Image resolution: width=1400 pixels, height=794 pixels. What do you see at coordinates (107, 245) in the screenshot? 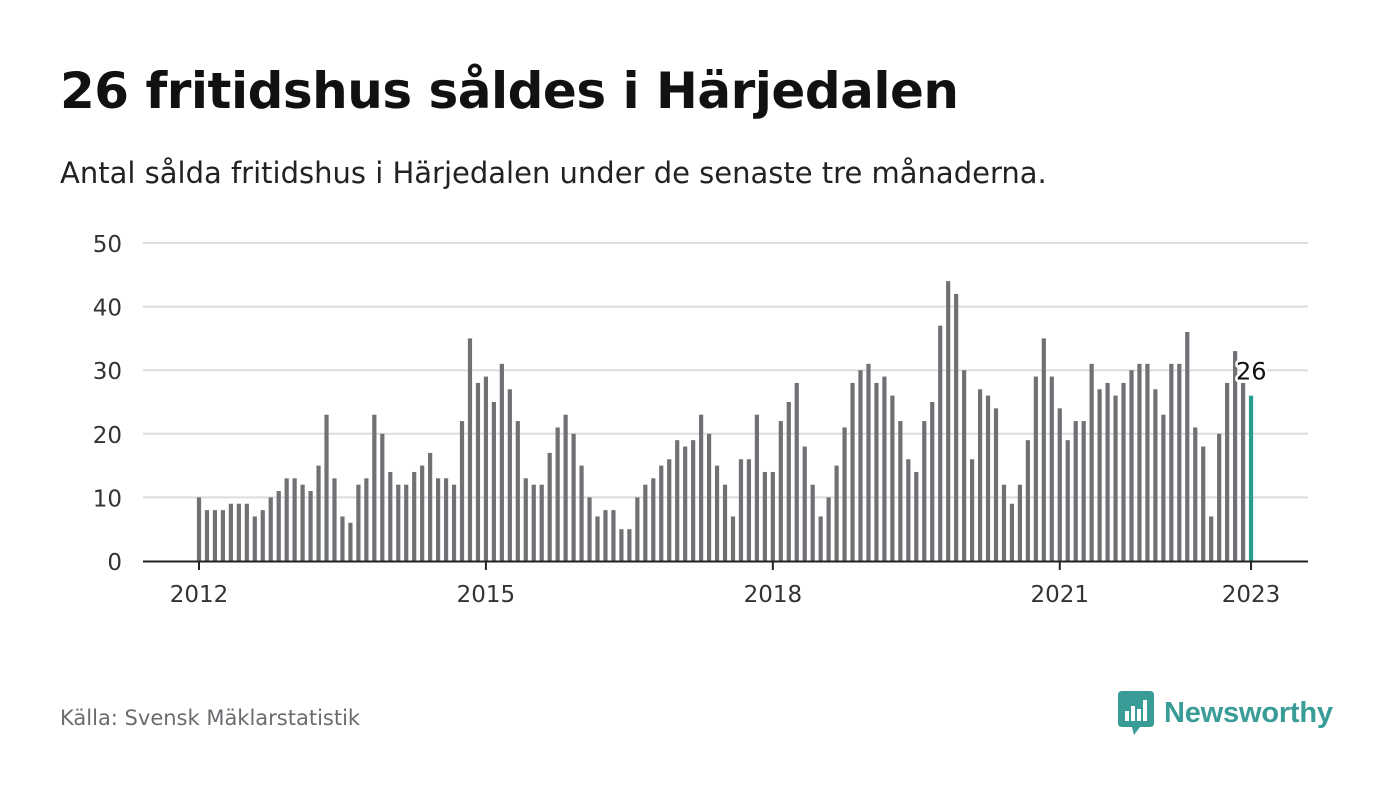
I see `y-tick-label-50: 50` at bounding box center [107, 245].